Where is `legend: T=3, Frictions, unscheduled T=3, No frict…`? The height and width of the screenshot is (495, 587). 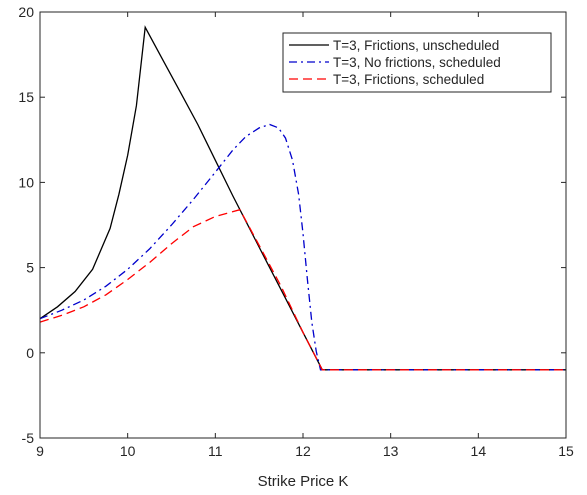 legend: T=3, Frictions, unscheduled T=3, No frict… is located at coordinates (417, 62).